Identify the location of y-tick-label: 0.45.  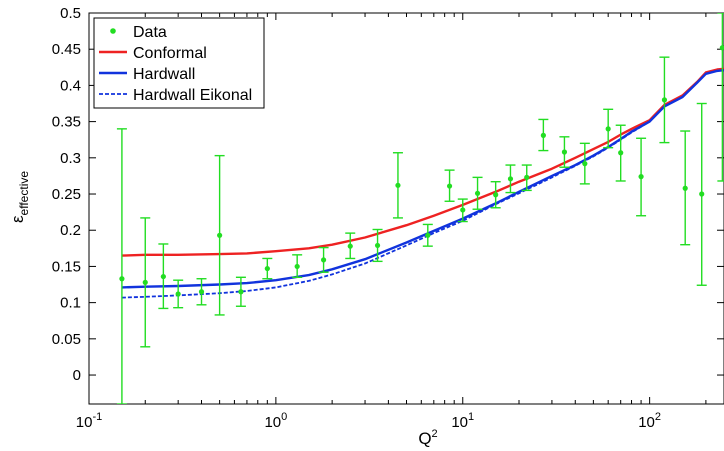
(66, 49).